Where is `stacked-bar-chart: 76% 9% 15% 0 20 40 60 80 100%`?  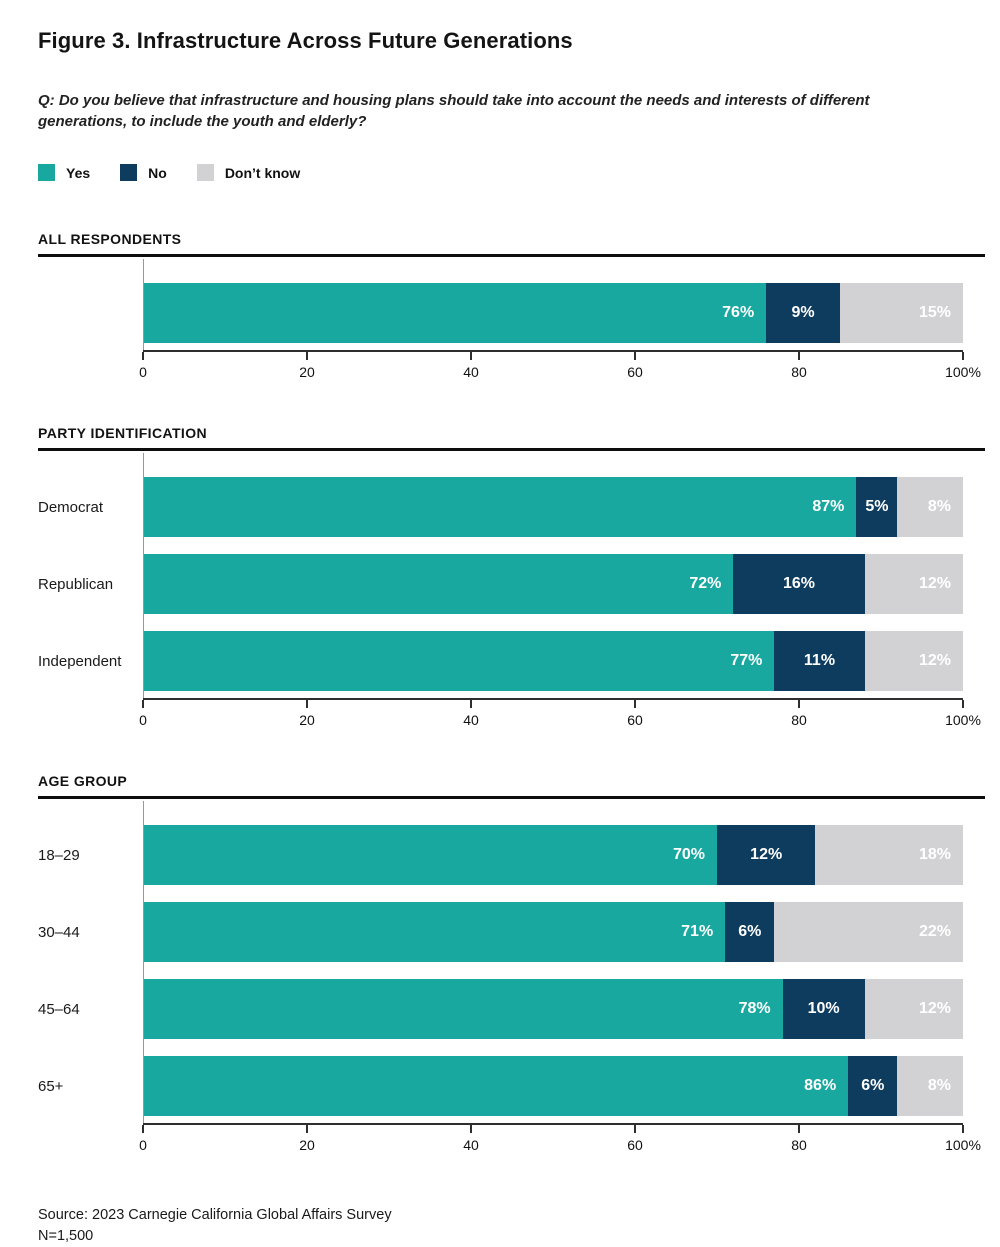 stacked-bar-chart: 76% 9% 15% 0 20 40 60 80 100% is located at coordinates (511, 325).